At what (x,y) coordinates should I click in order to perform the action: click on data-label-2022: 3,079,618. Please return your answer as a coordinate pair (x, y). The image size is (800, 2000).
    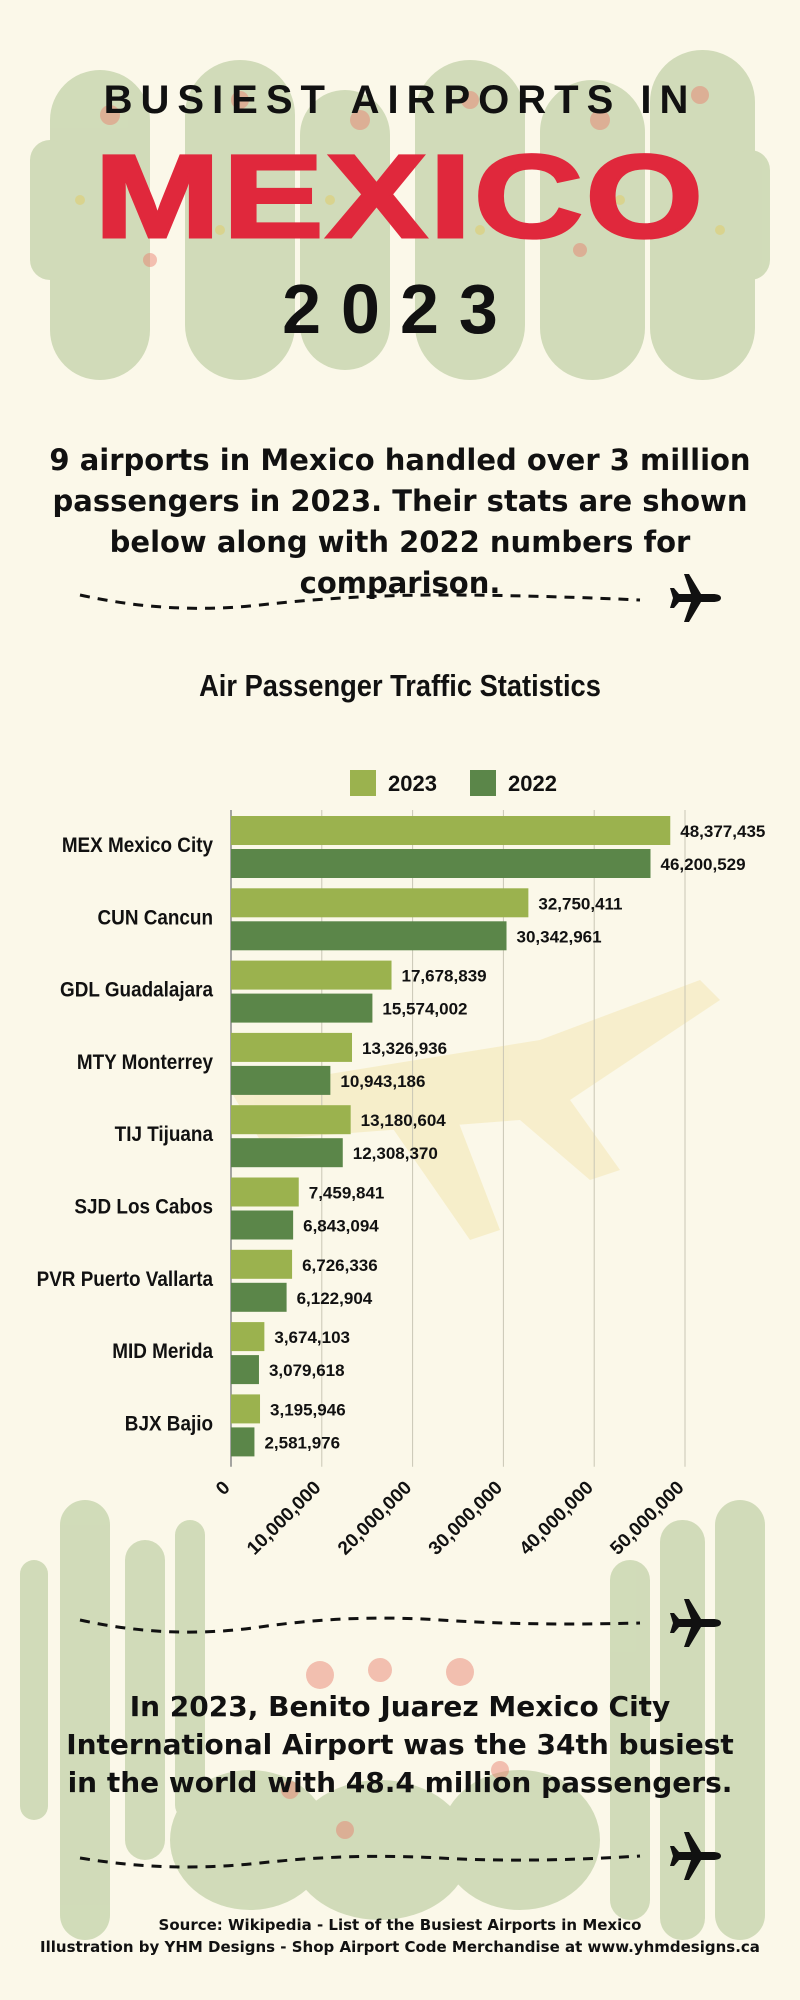
    Looking at the image, I should click on (307, 1370).